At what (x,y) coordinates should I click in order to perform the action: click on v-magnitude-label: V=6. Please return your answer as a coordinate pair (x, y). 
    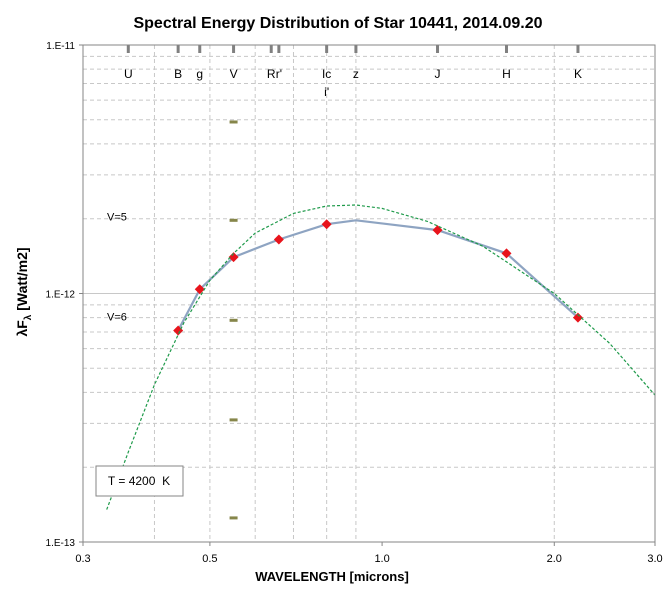
    Looking at the image, I should click on (117, 317).